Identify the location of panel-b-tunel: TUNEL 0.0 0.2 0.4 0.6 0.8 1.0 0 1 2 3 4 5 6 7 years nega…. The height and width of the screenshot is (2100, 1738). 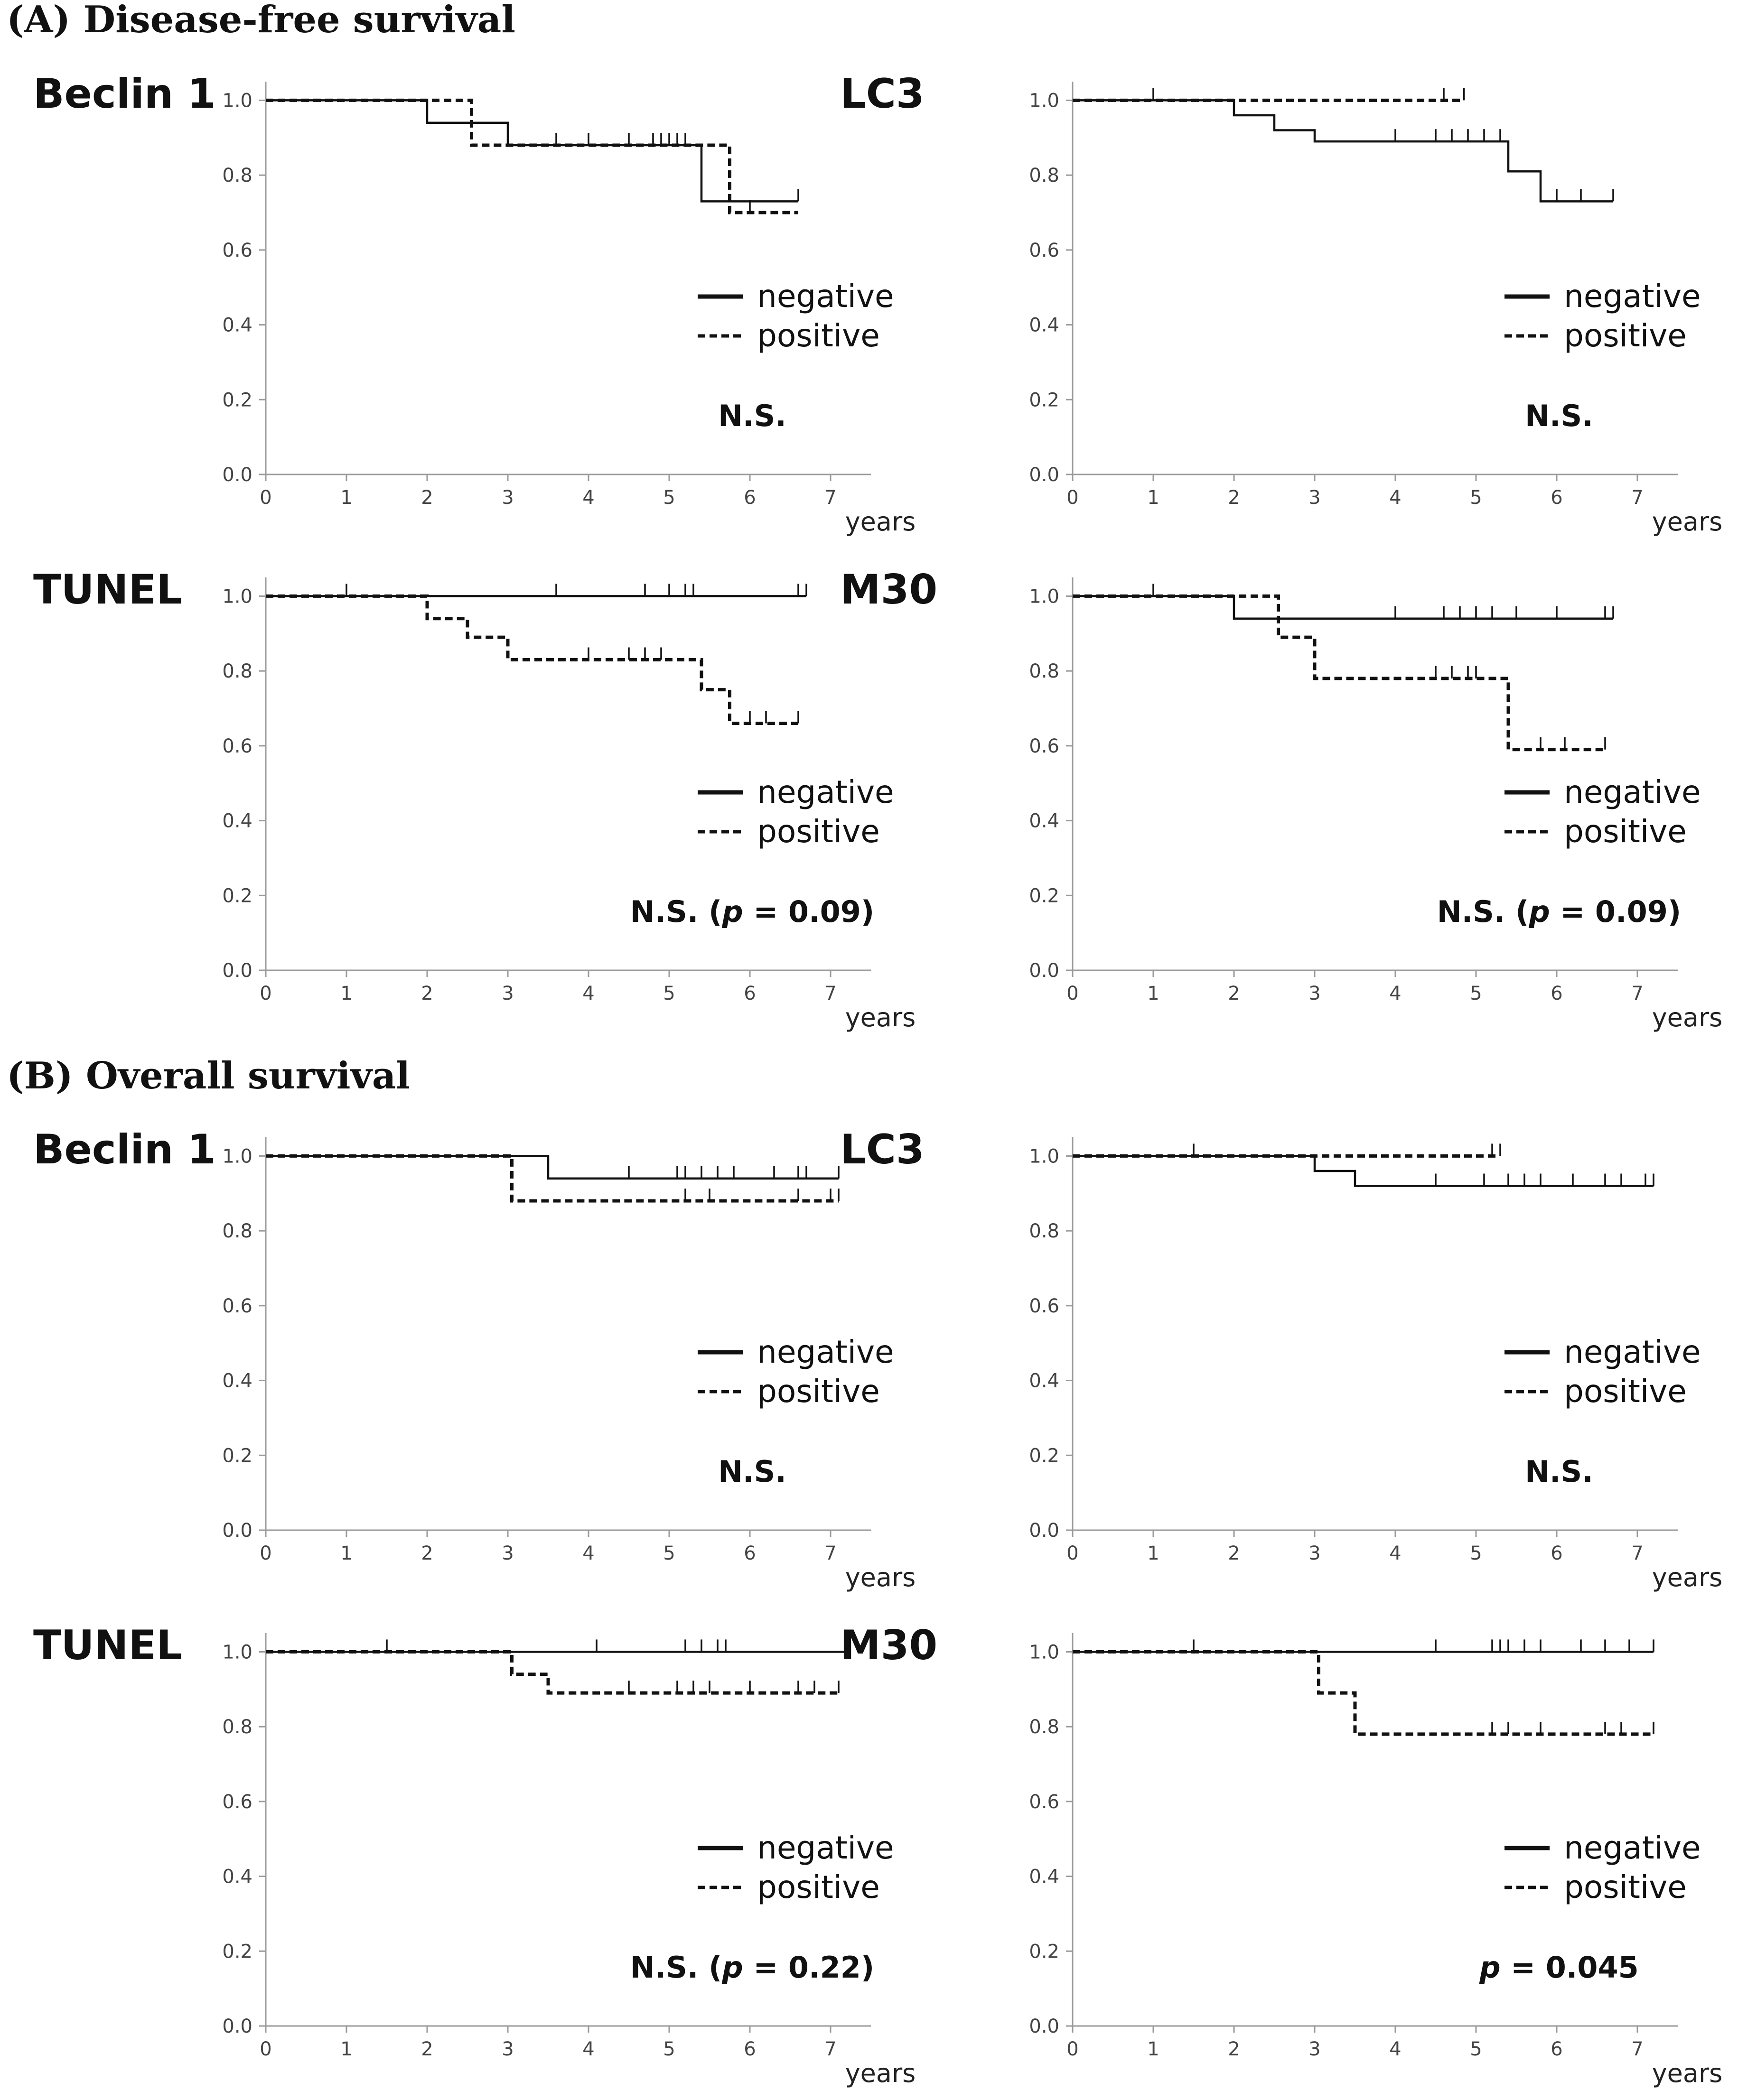
(465, 1850).